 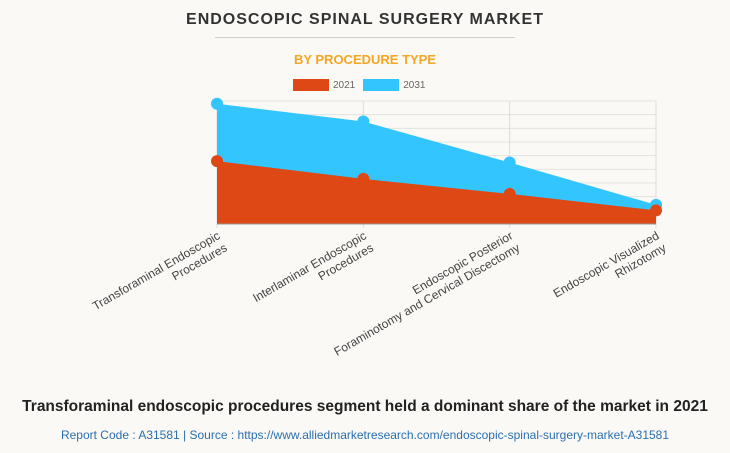 What do you see at coordinates (160, 276) in the screenshot?
I see `x-tick-label: Transforaminal EndoscopicProcedures` at bounding box center [160, 276].